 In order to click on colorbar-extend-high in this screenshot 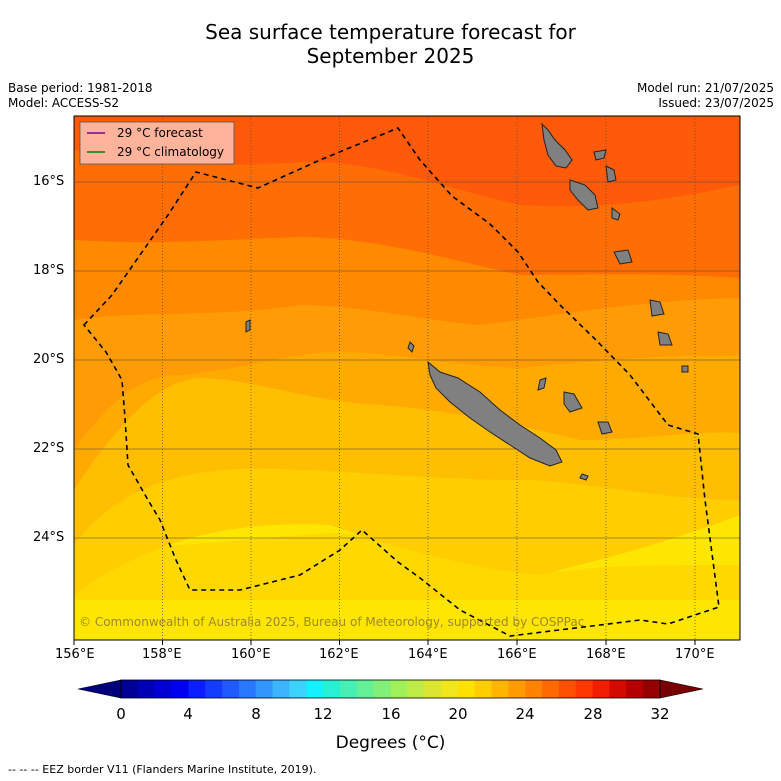, I will do `click(681, 689)`.